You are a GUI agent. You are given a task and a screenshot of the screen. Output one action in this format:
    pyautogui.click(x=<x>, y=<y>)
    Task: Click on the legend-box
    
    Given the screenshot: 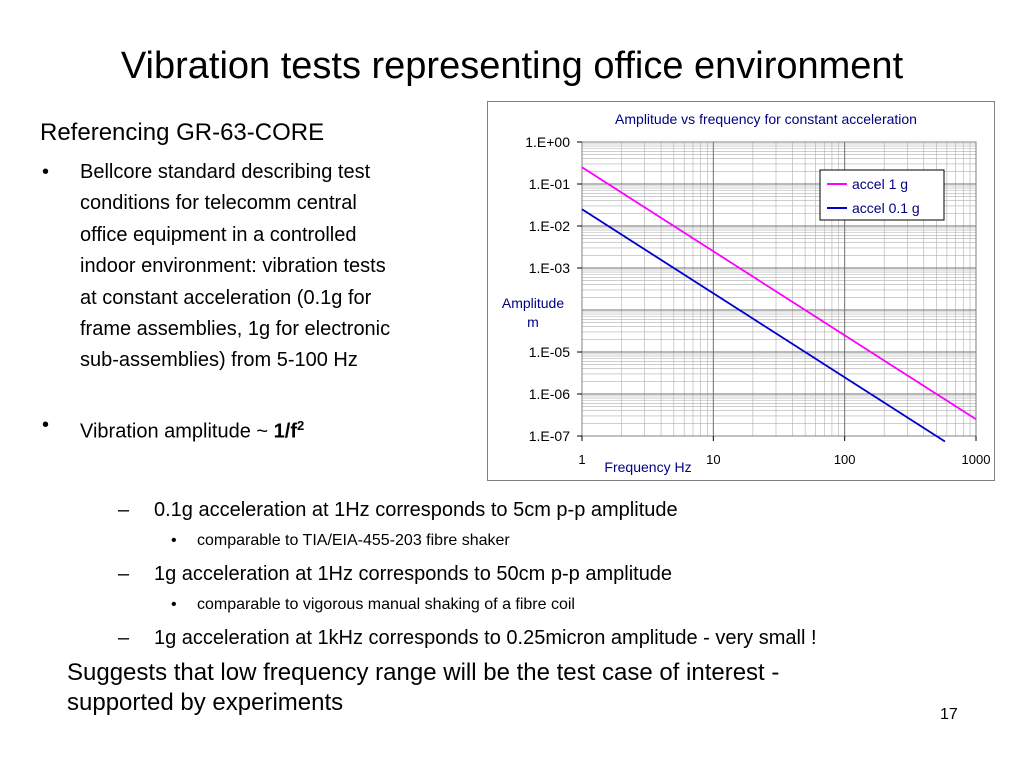 What is the action you would take?
    pyautogui.click(x=882, y=195)
    